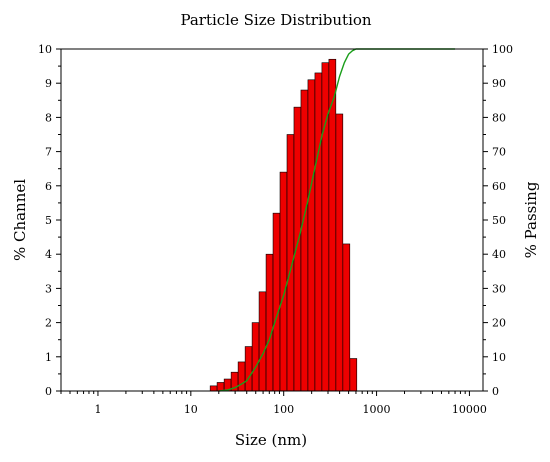  Describe the element at coordinates (502, 49) in the screenshot. I see `right-tick-label: 100` at that location.